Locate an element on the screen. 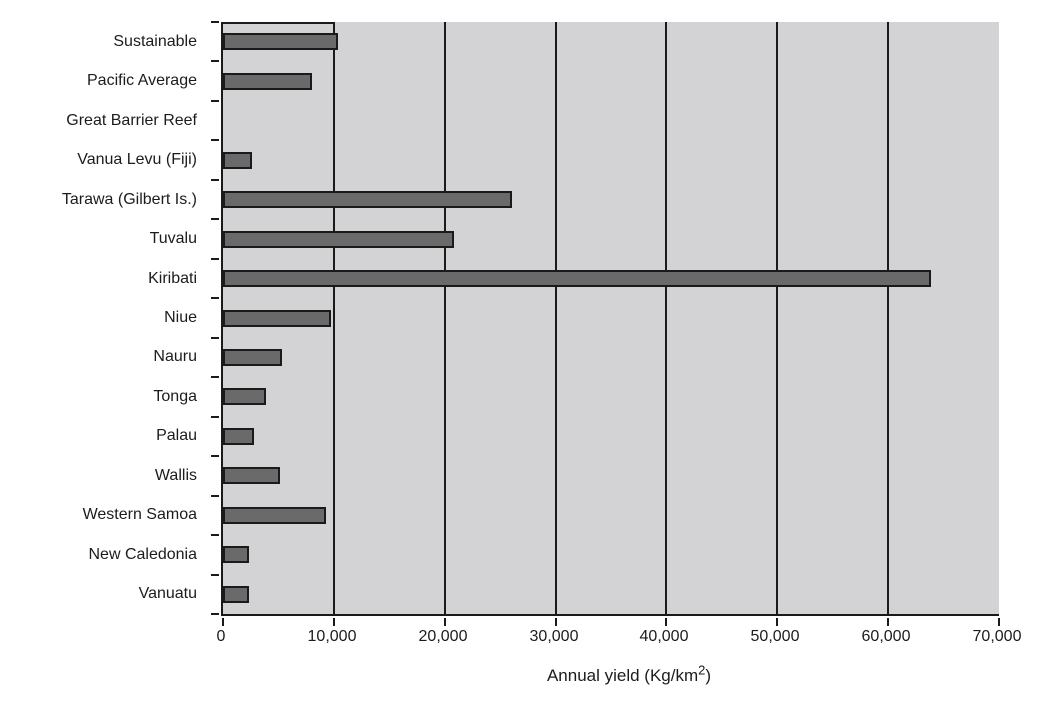  x-axis-tick-label: 30,000 is located at coordinates (554, 636).